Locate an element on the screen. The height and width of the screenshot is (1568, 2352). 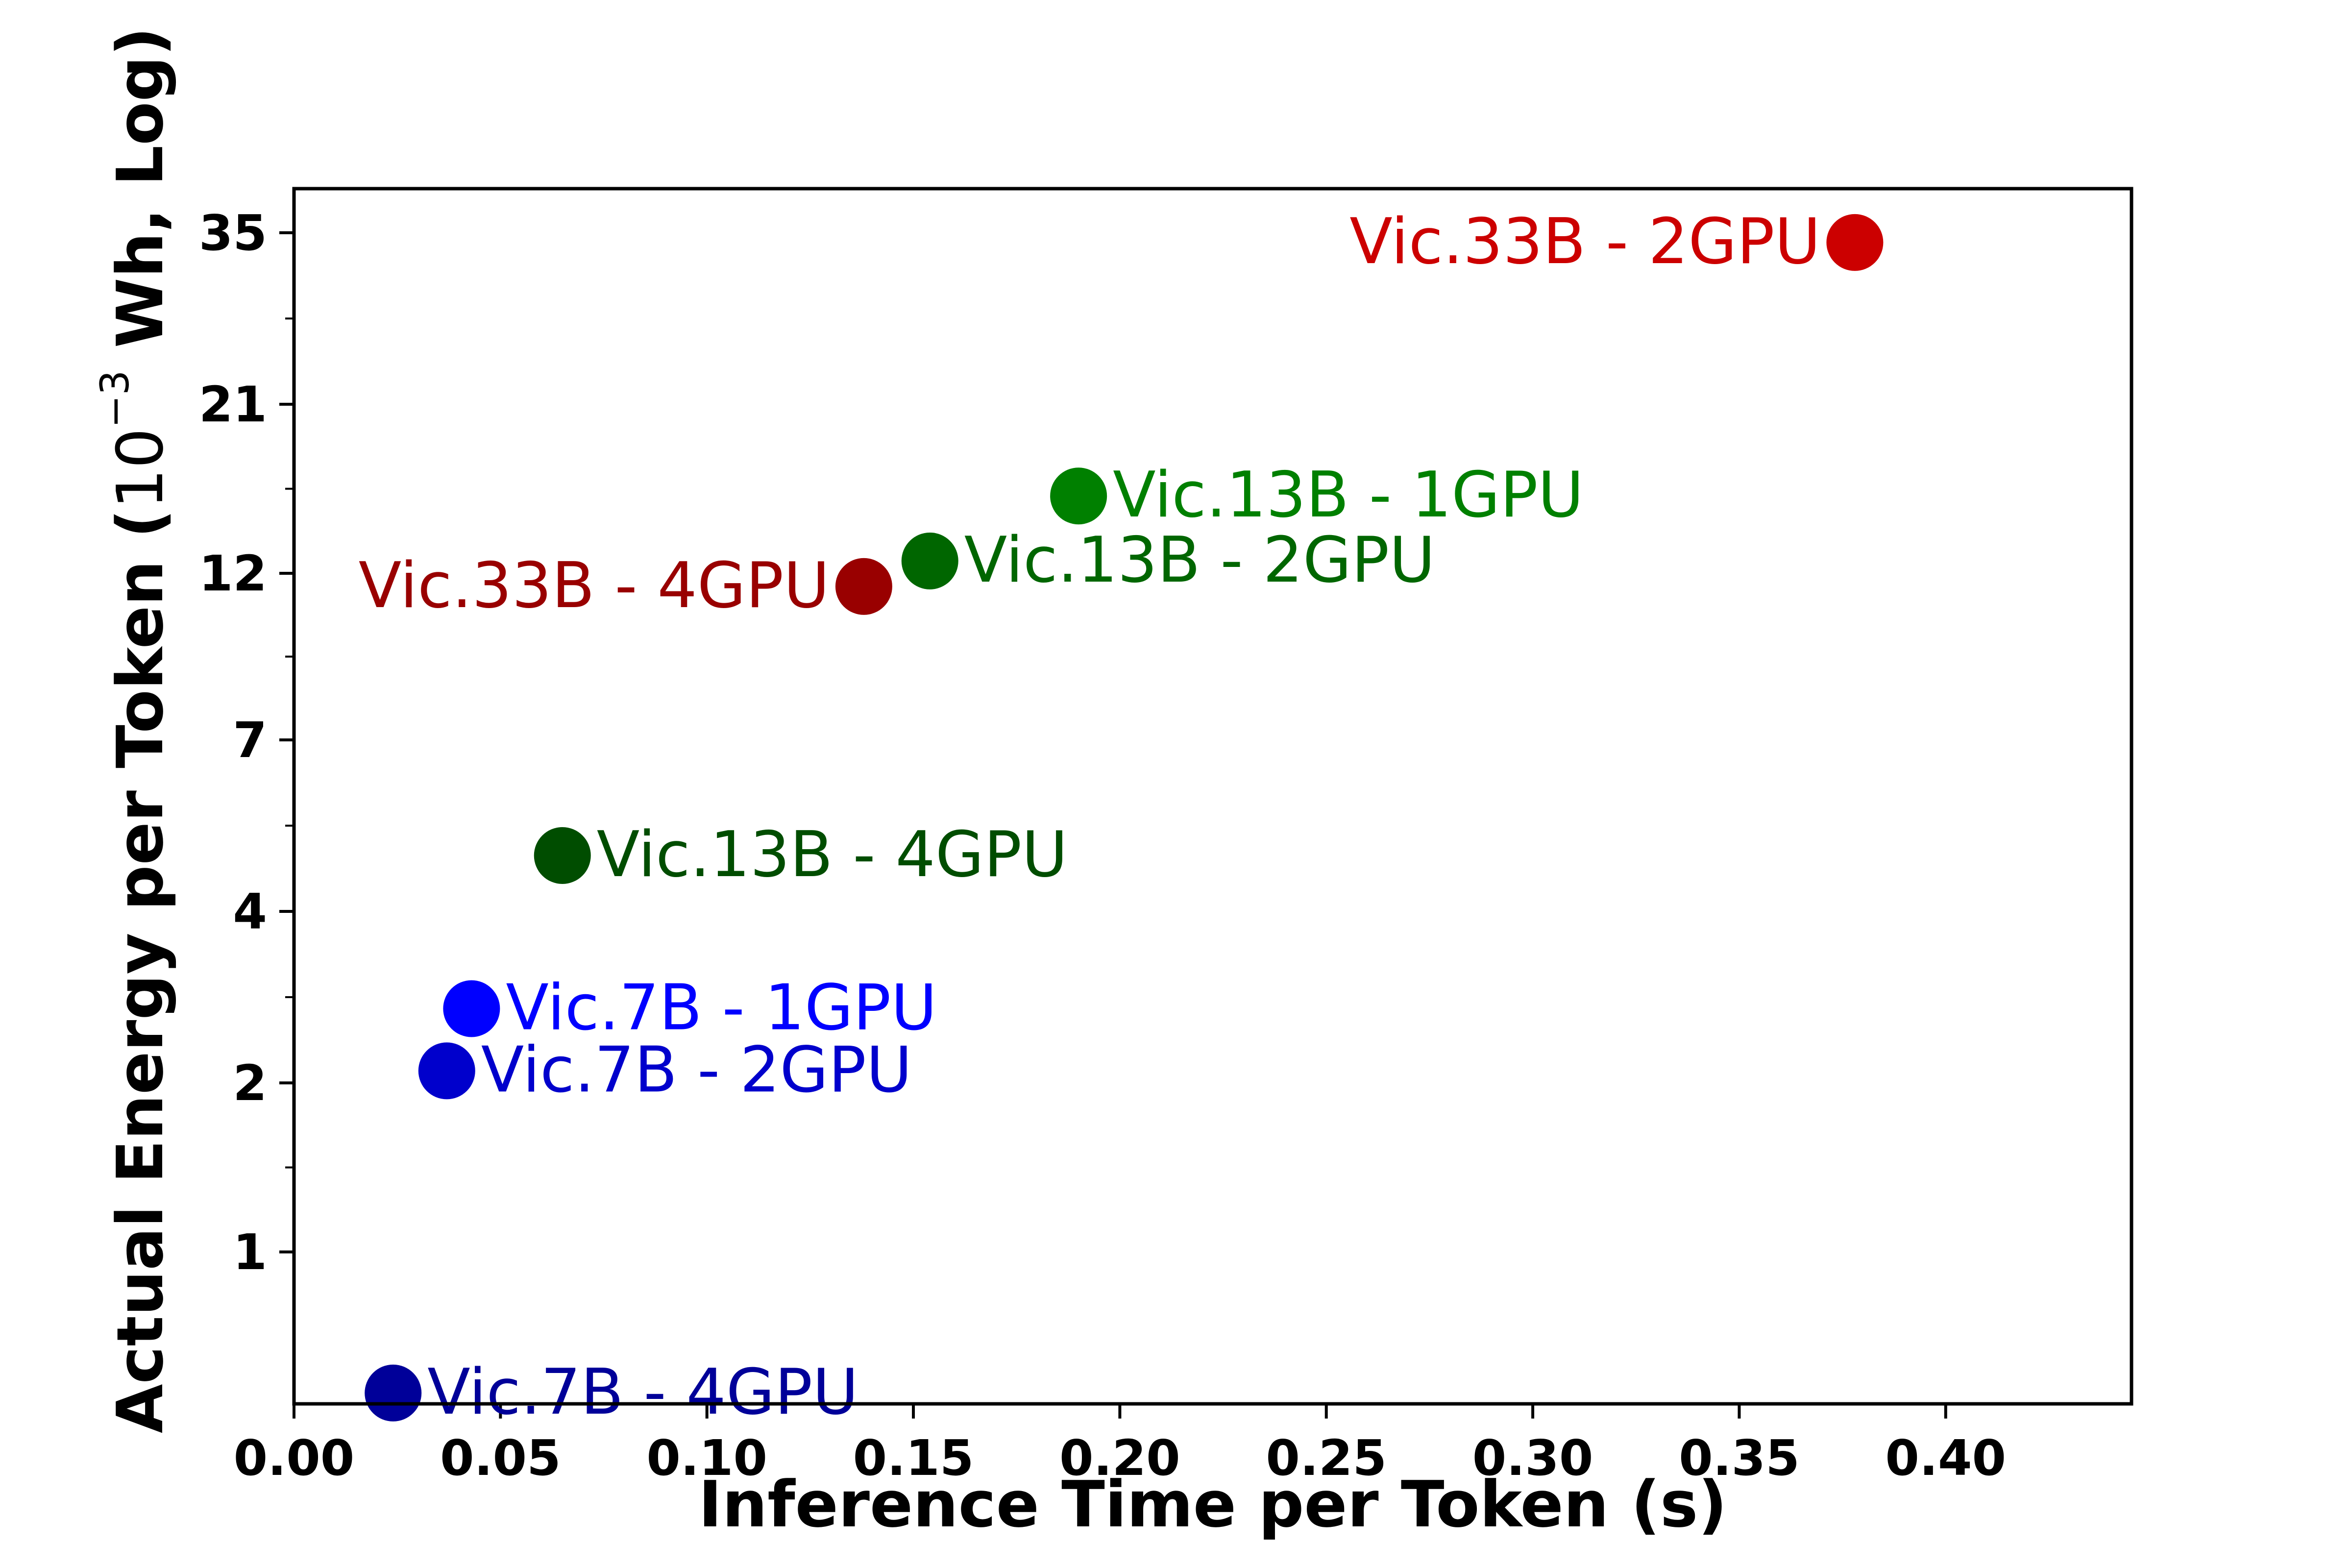
y-axis-title: Actual Energy per Token (10−3 Wh, Log) is located at coordinates (134, 730).